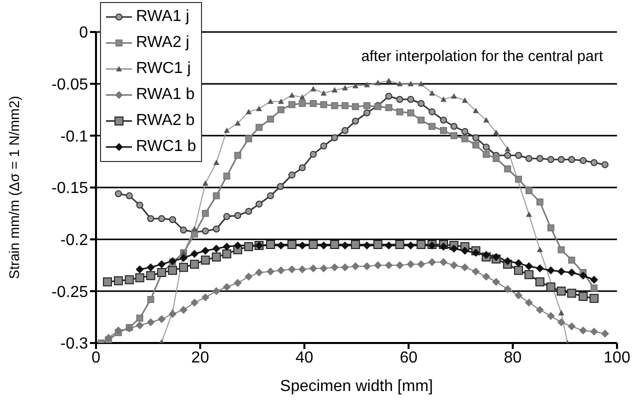 The image size is (639, 405). Describe the element at coordinates (409, 357) in the screenshot. I see `x-tick-label: 60` at that location.